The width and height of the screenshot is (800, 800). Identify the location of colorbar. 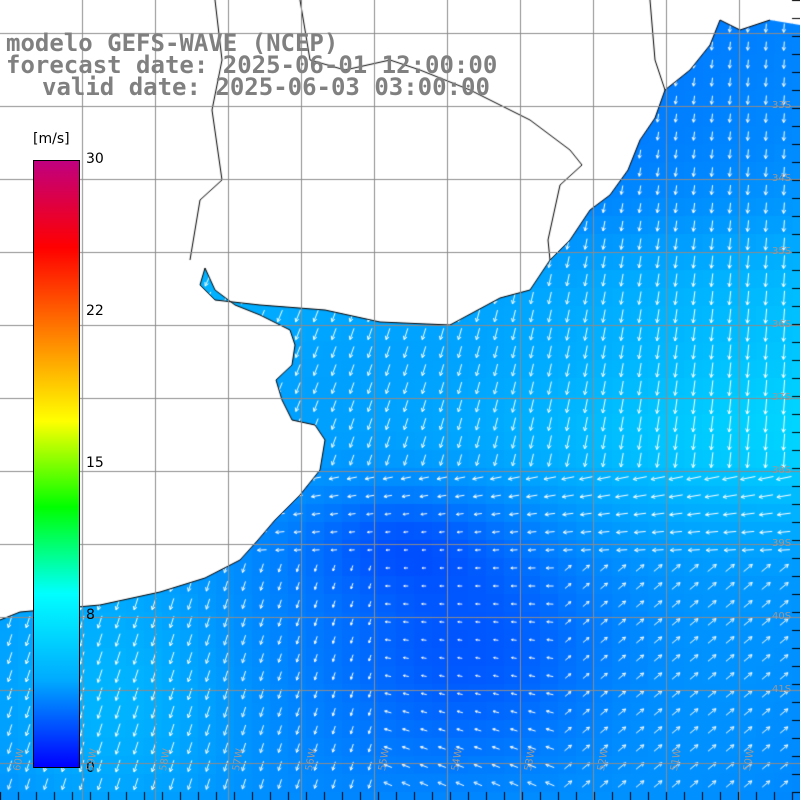
(56, 464).